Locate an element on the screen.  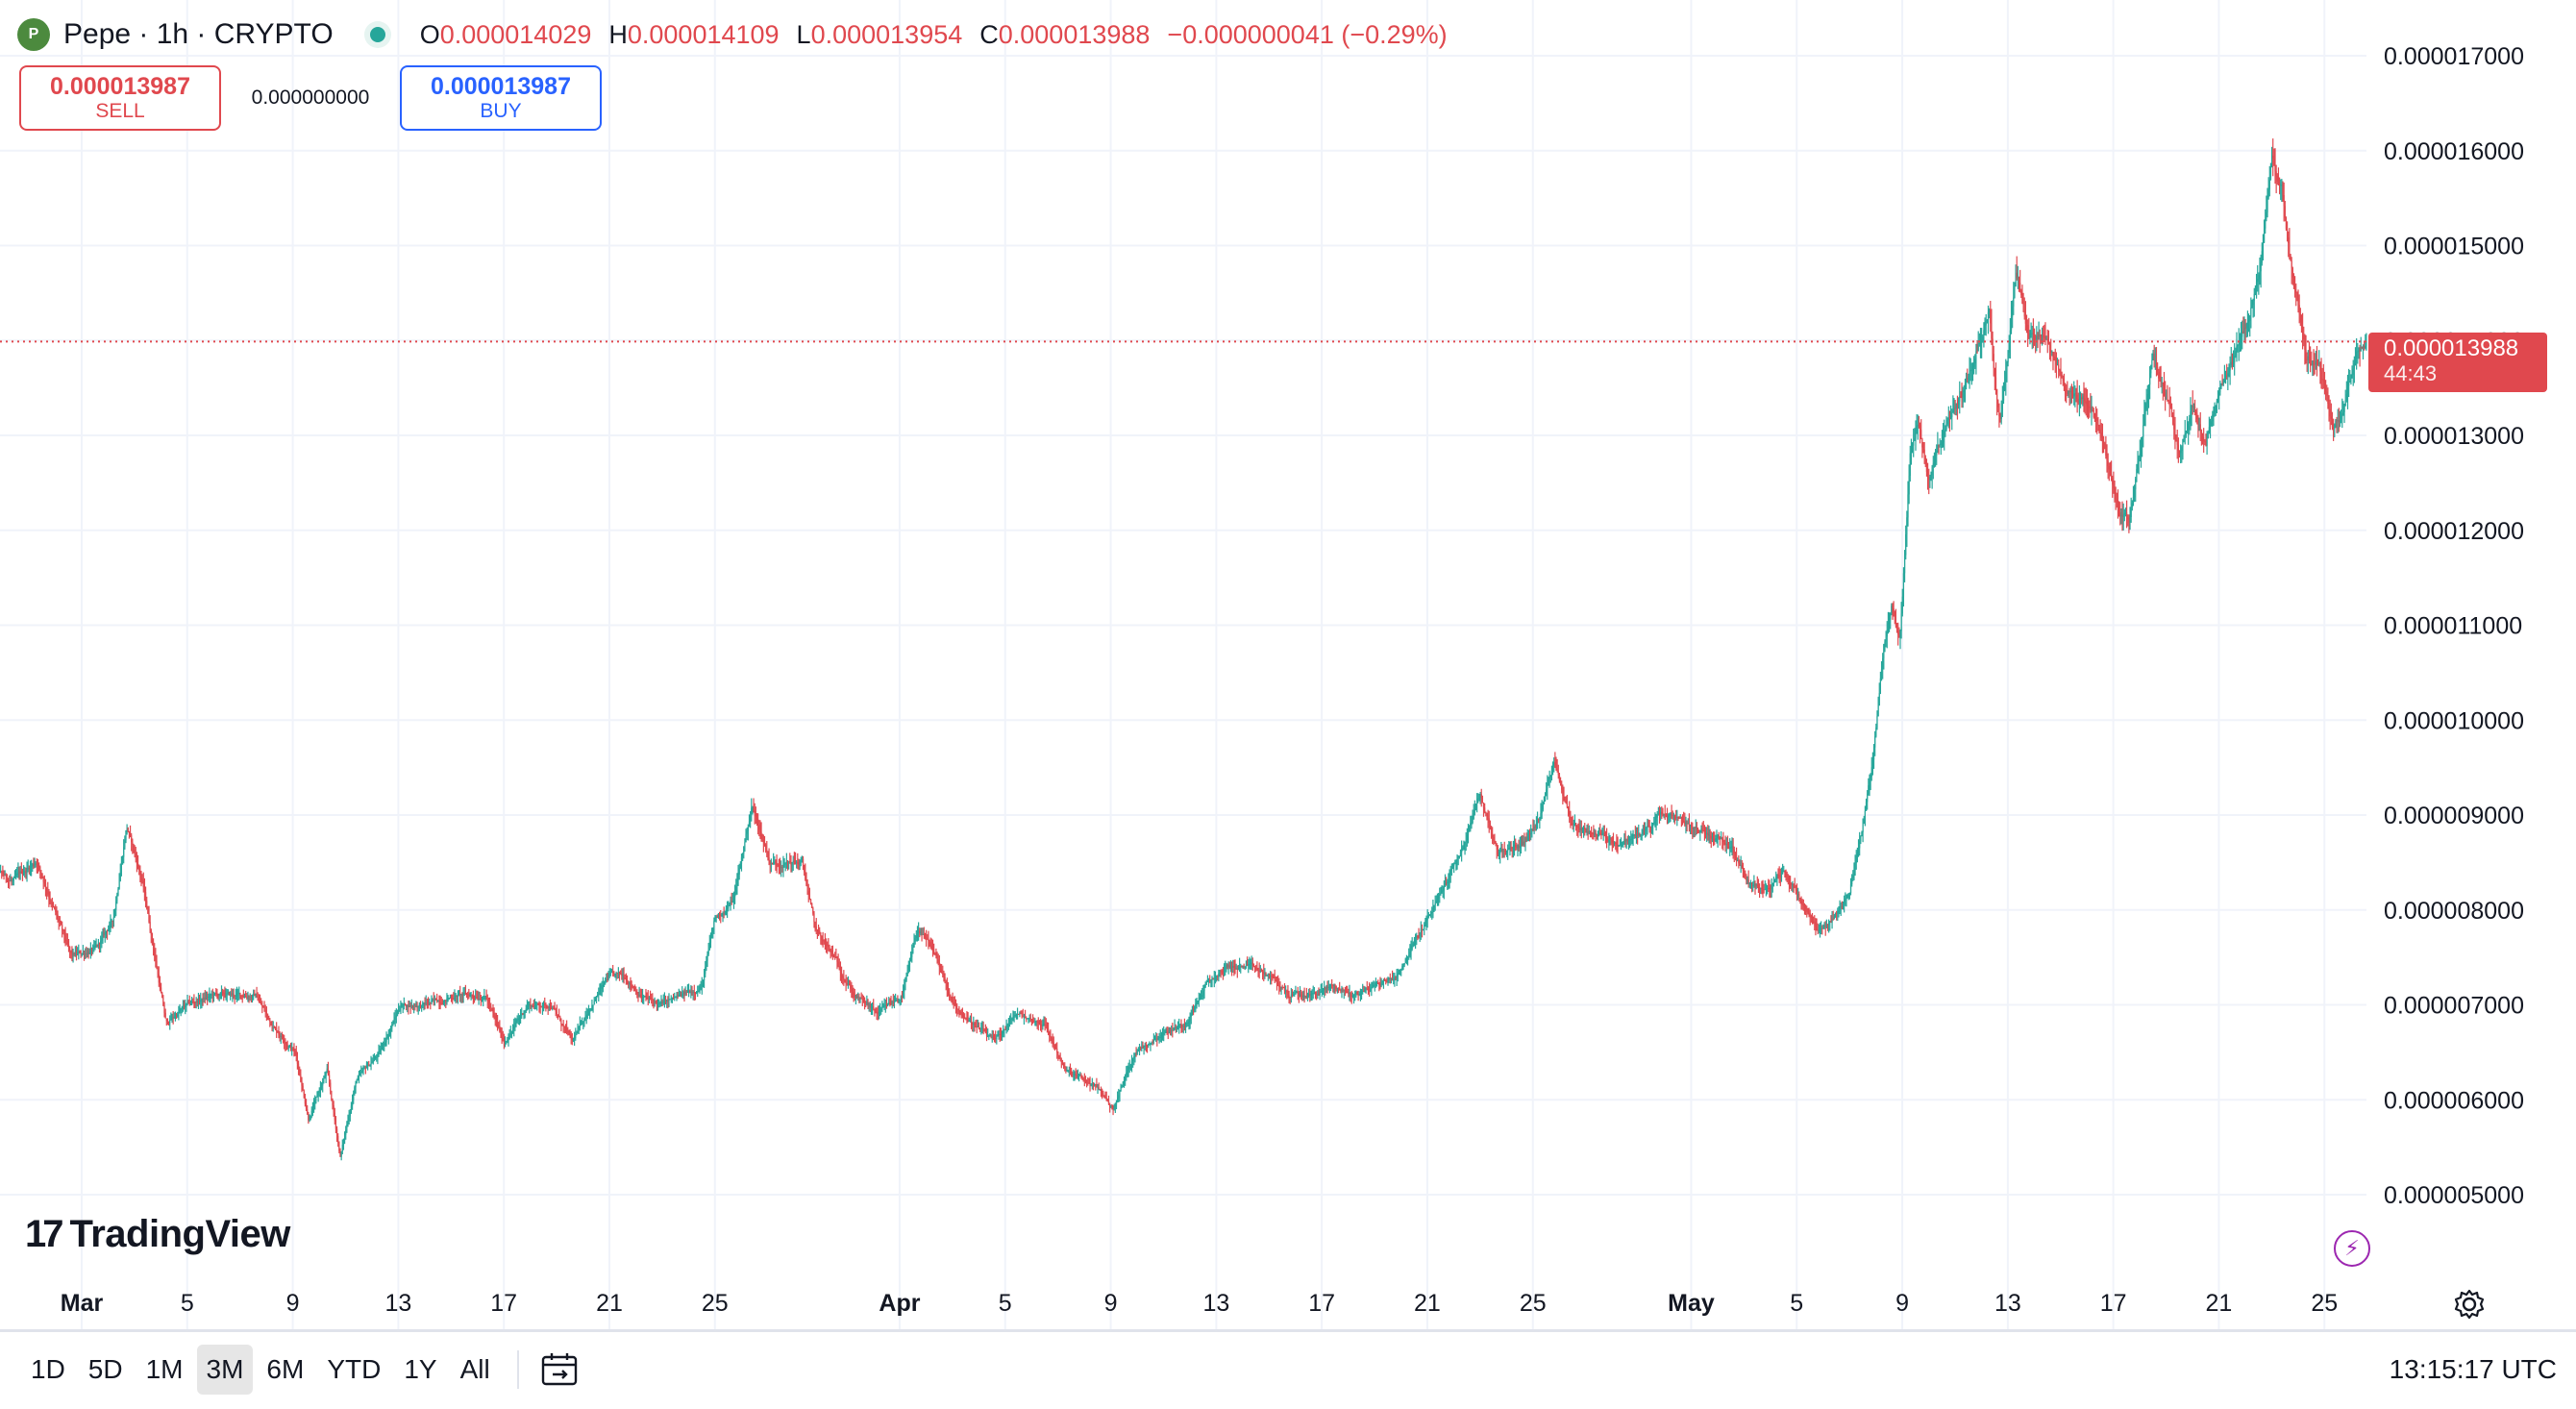
buy-label: BUY is located at coordinates (501, 111).